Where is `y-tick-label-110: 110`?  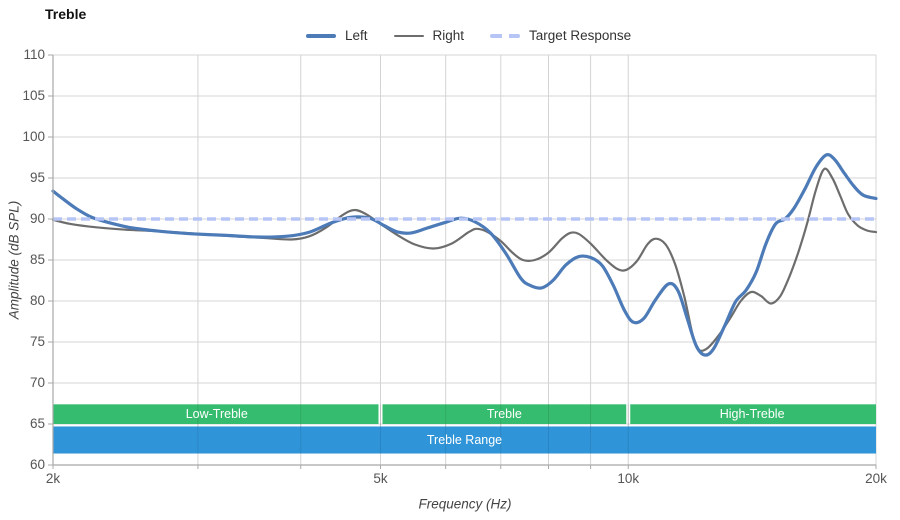 y-tick-label-110: 110 is located at coordinates (34, 54).